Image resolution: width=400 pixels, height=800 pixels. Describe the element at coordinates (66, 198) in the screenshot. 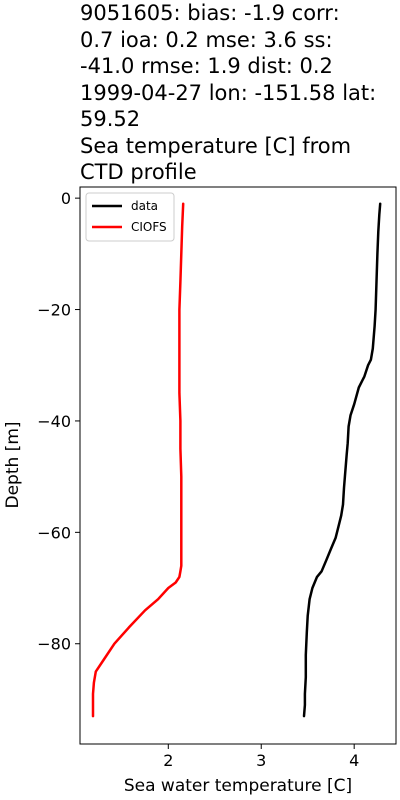

I see `y-tick-label: 0` at that location.